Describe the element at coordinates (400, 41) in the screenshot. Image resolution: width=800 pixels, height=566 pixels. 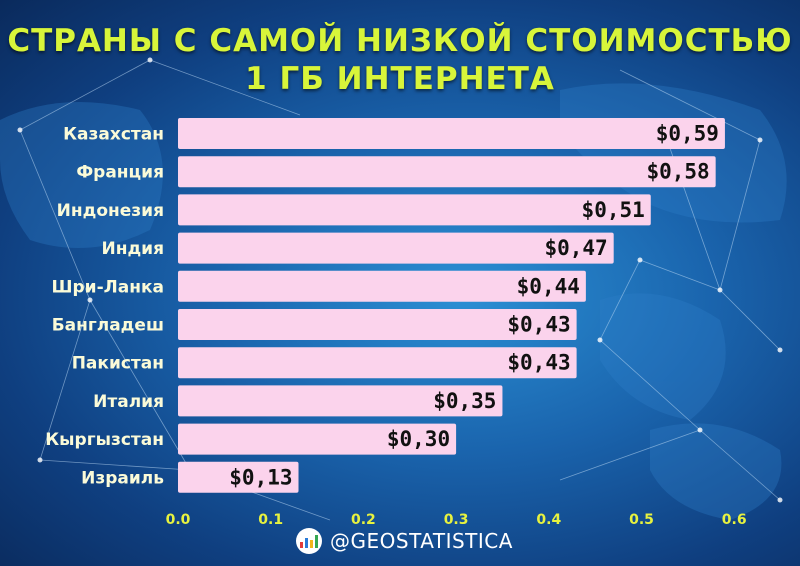
I see `chart-title-line-1: СТРАНЫ С САМОЙ НИЗКОЙ СТОИМОСТЬЮ` at that location.